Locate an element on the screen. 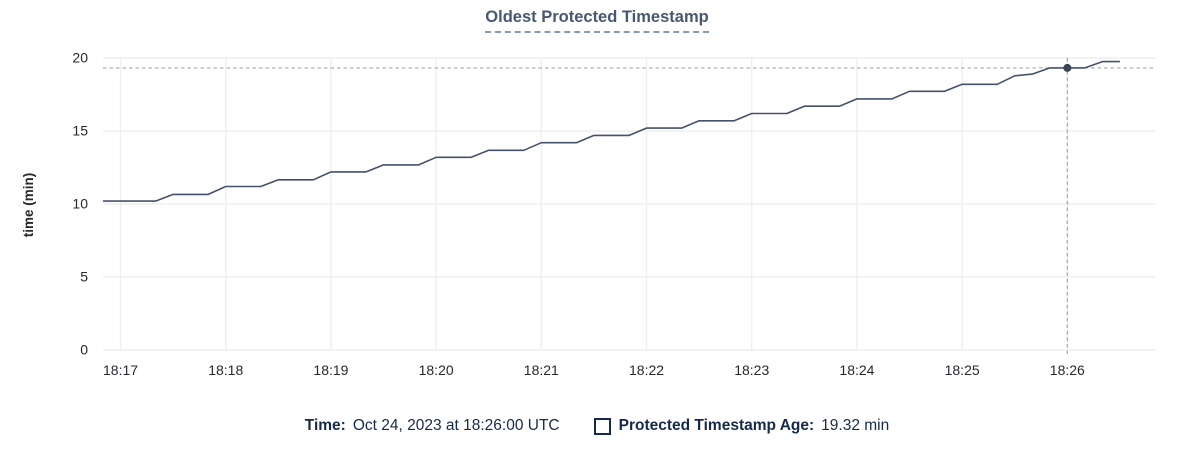  time-value: Oct 24, 2023 at 18:26:00 UTC is located at coordinates (456, 425).